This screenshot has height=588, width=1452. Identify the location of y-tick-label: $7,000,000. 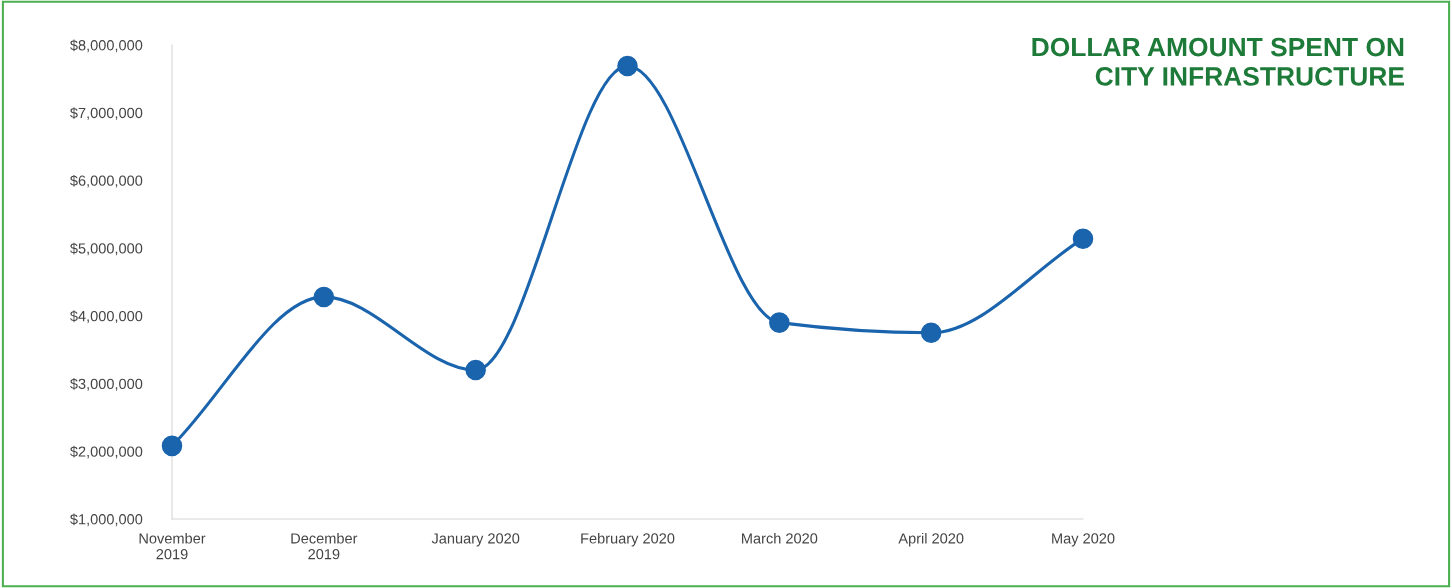
(106, 113).